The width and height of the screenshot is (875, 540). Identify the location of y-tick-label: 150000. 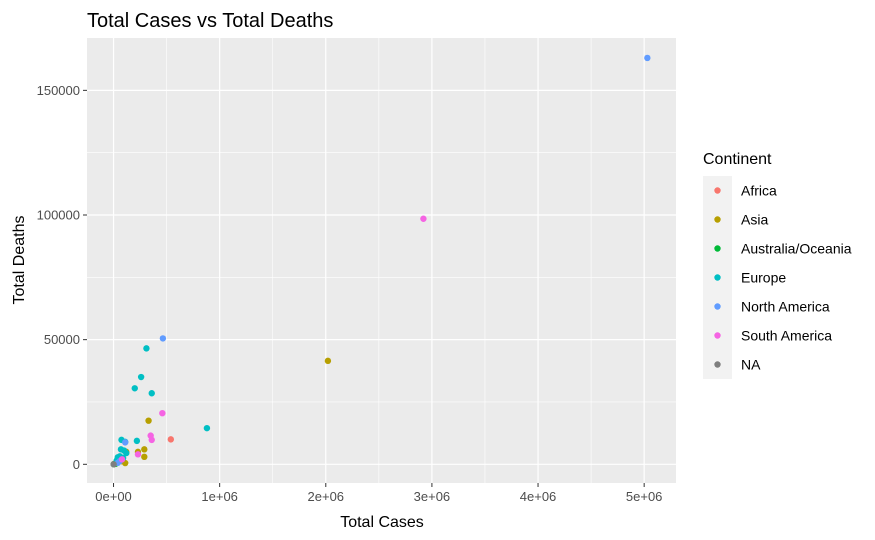
(58, 90).